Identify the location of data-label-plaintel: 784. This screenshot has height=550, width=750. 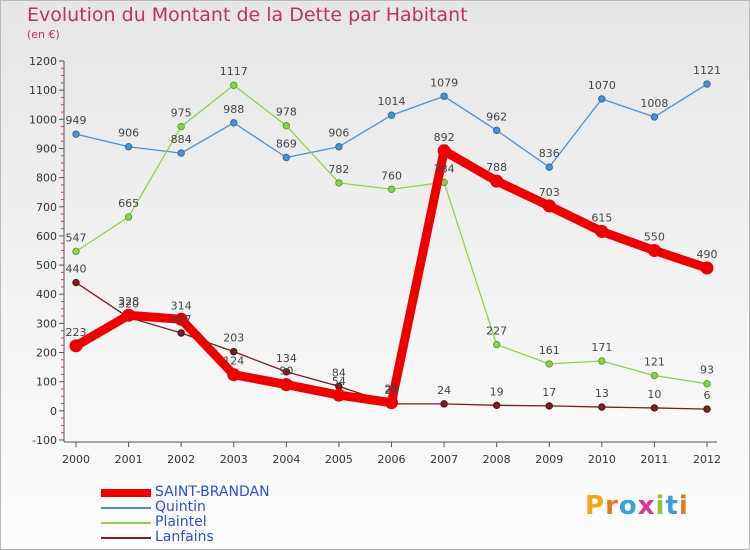
(444, 168).